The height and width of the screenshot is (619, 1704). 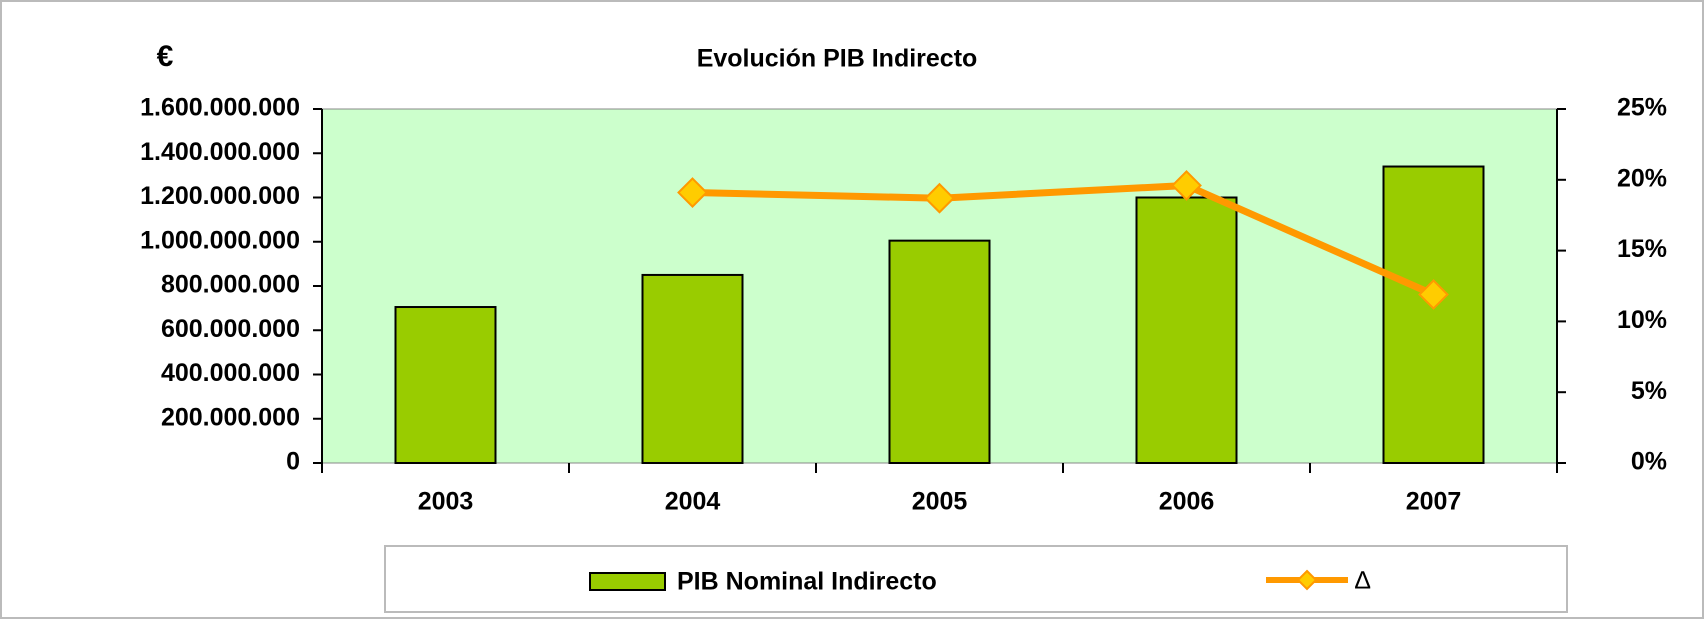 I want to click on y2-tick-label: 15%, so click(x=1642, y=249).